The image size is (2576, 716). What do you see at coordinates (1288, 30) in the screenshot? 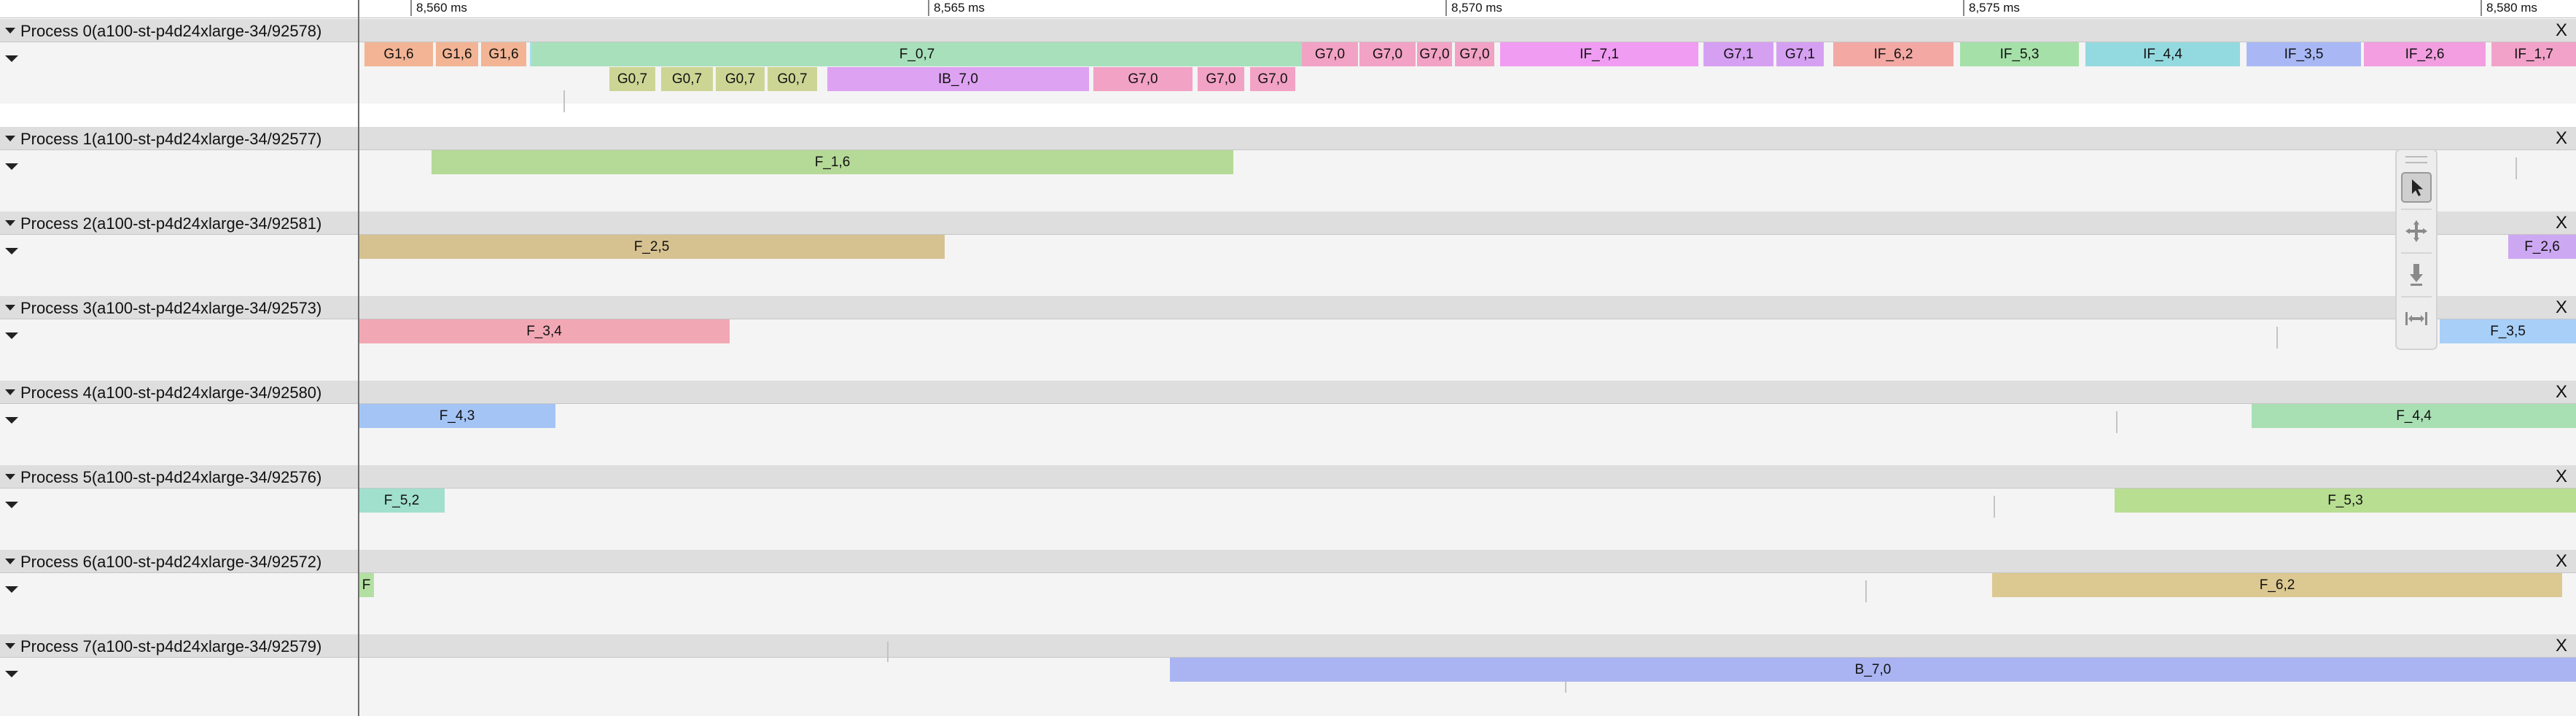
I see `process-header: Process 0(a100-st-p4d24xlarge-34/92578) X` at bounding box center [1288, 30].